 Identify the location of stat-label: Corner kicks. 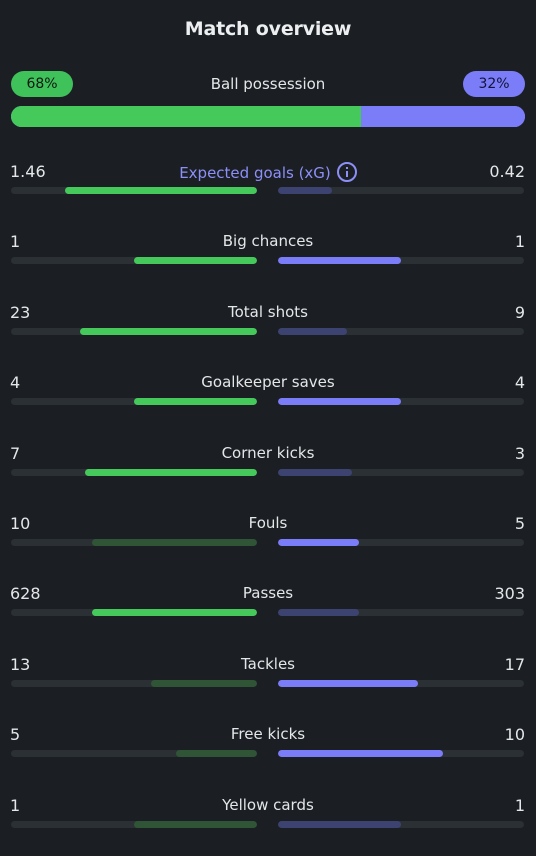
(268, 453).